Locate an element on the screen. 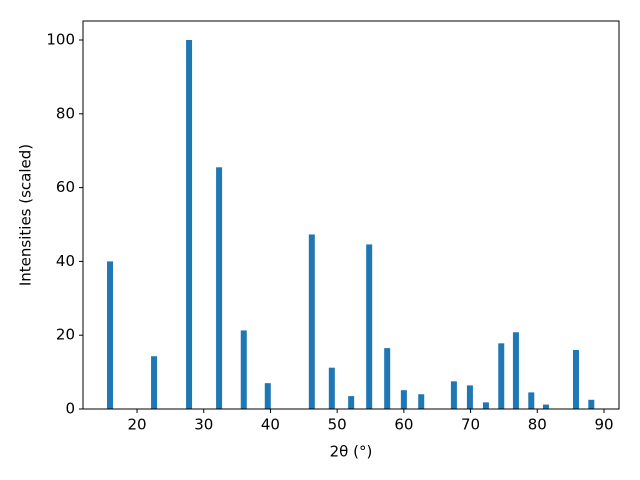  y-axis-label: Intensities (scaled) is located at coordinates (26, 215).